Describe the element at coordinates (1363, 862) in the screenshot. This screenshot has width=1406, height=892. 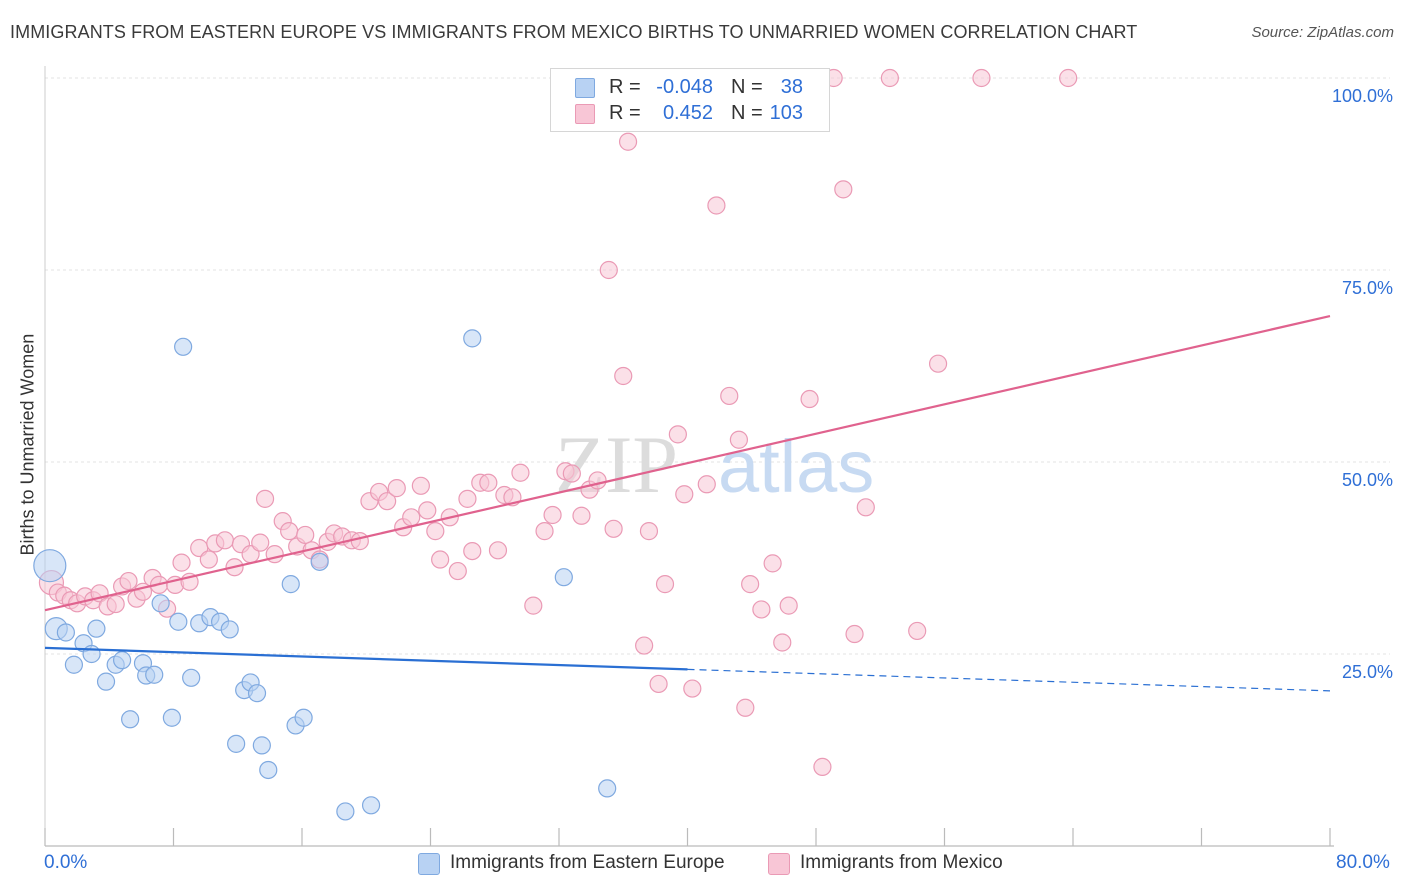
I see `x-axis-max-label: 80.0%` at that location.